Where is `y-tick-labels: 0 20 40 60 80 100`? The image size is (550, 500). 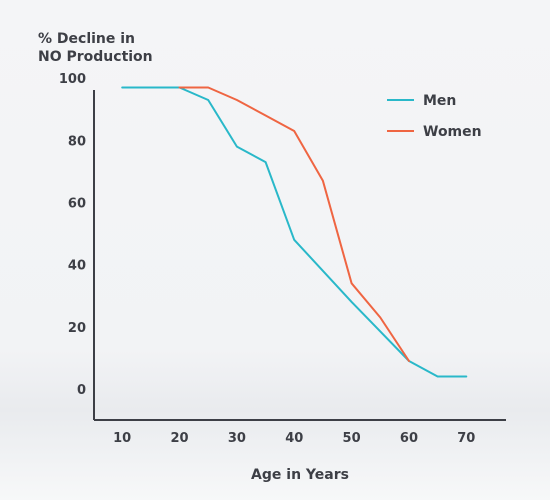
y-tick-labels: 0 20 40 60 80 100 is located at coordinates (72, 235).